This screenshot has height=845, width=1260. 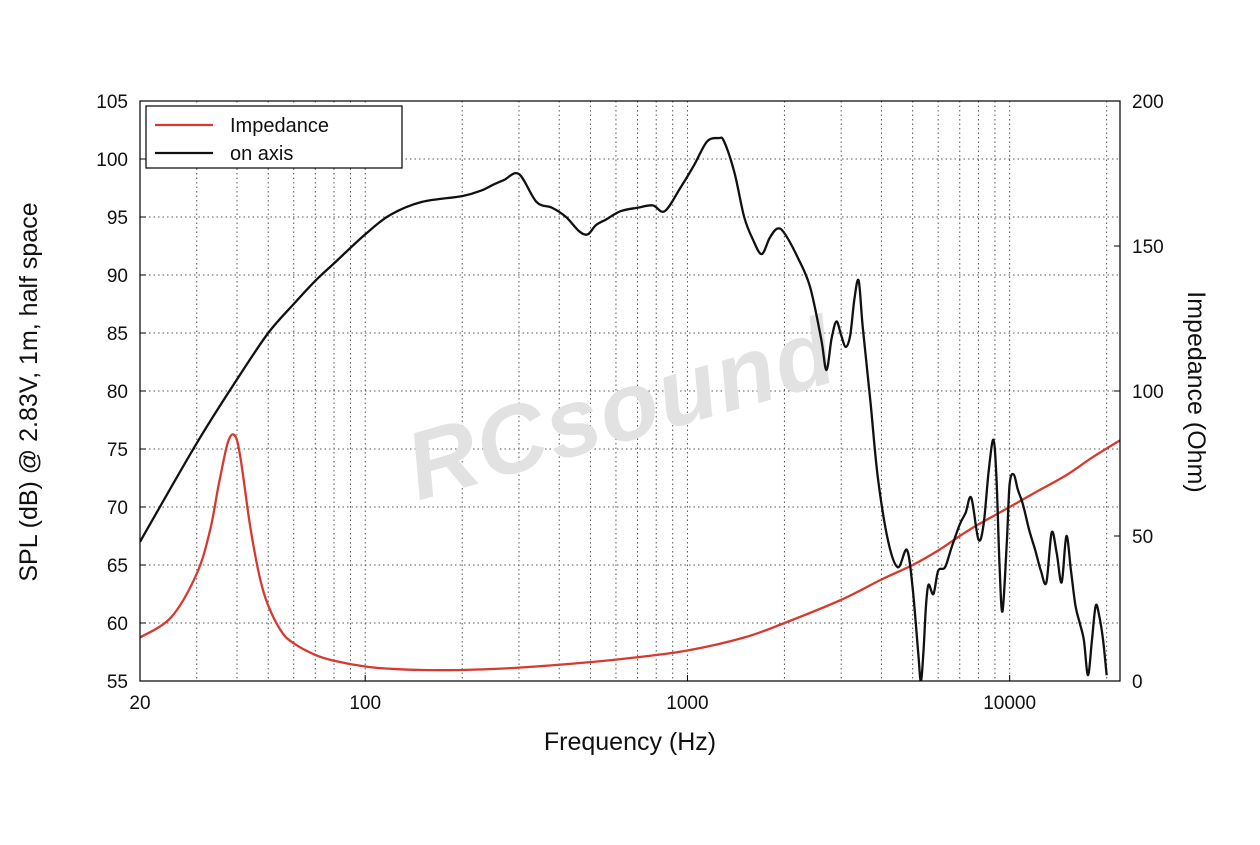 I want to click on y-axis-right-label: Impedance (Ohm), so click(x=1196, y=391).